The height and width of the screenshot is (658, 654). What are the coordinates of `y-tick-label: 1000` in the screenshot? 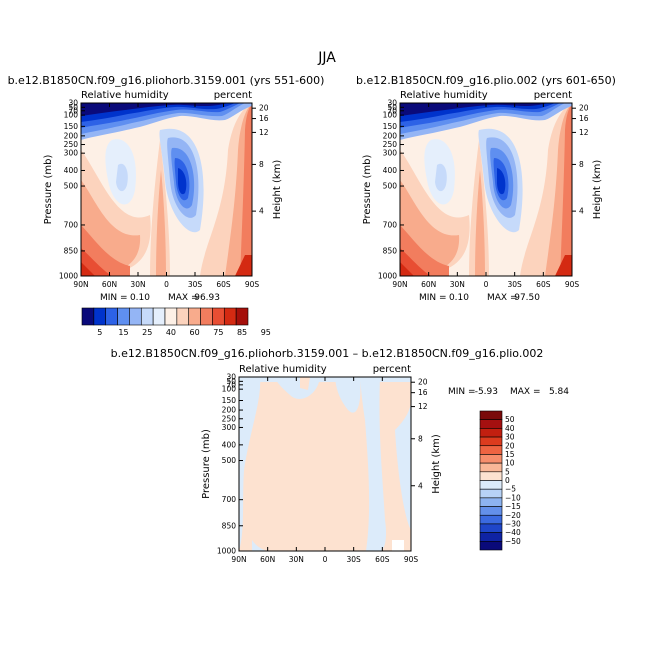 It's located at (68, 276).